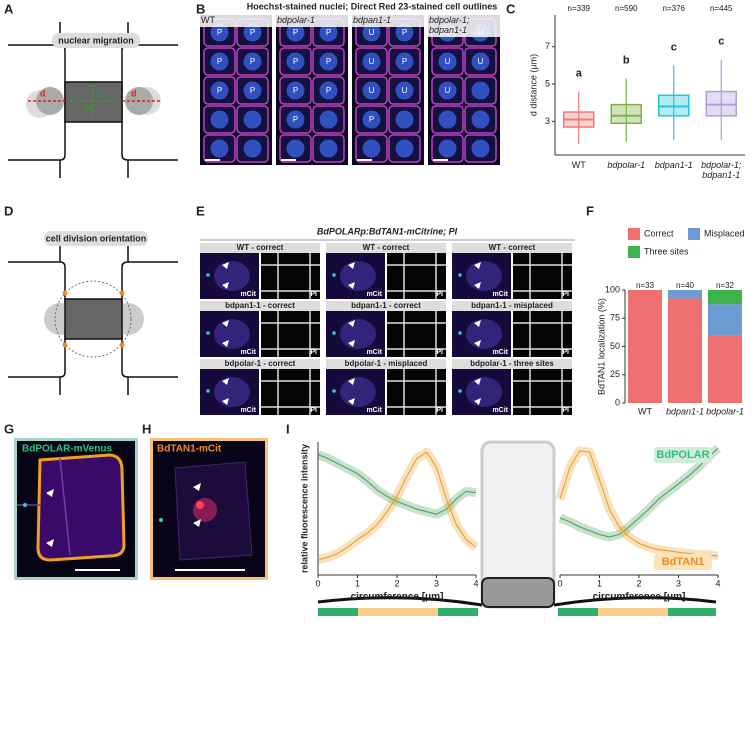 The image size is (756, 735). What do you see at coordinates (387, 231) in the screenshot?
I see `panel-title: BdPOLARp:BdTAN1-mCitrine; PI` at bounding box center [387, 231].